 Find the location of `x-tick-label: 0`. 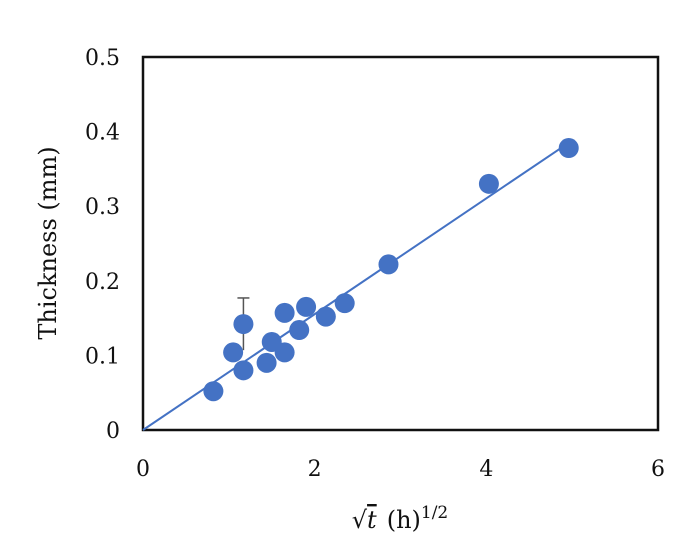

x-tick-label: 0 is located at coordinates (143, 469).